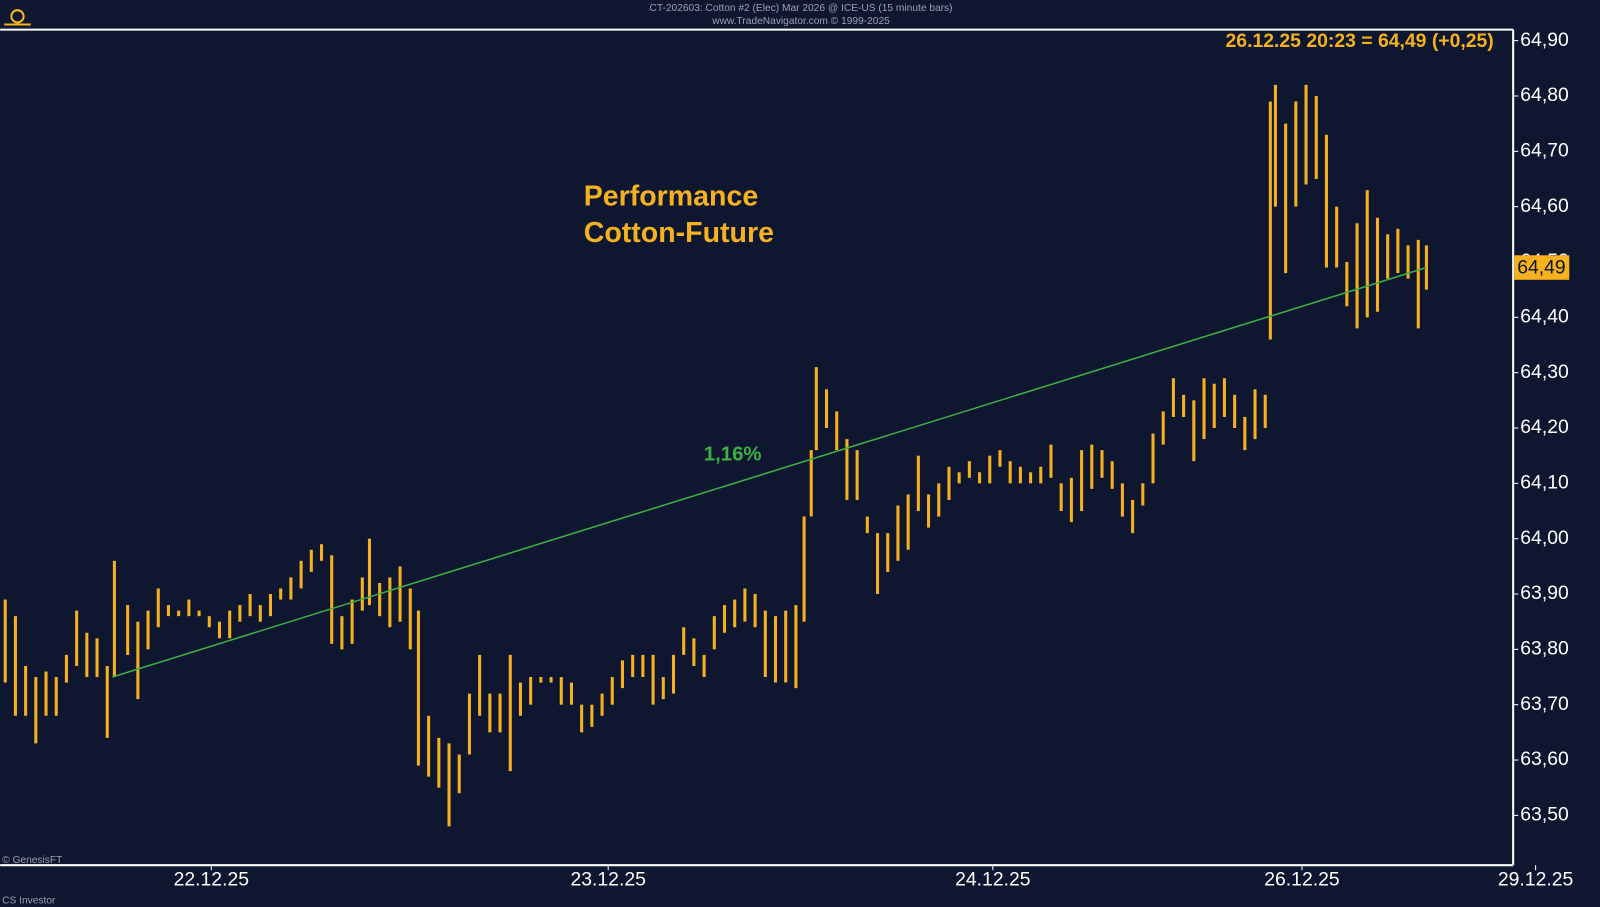  What do you see at coordinates (733, 454) in the screenshot?
I see `trend-label: 1,16%` at bounding box center [733, 454].